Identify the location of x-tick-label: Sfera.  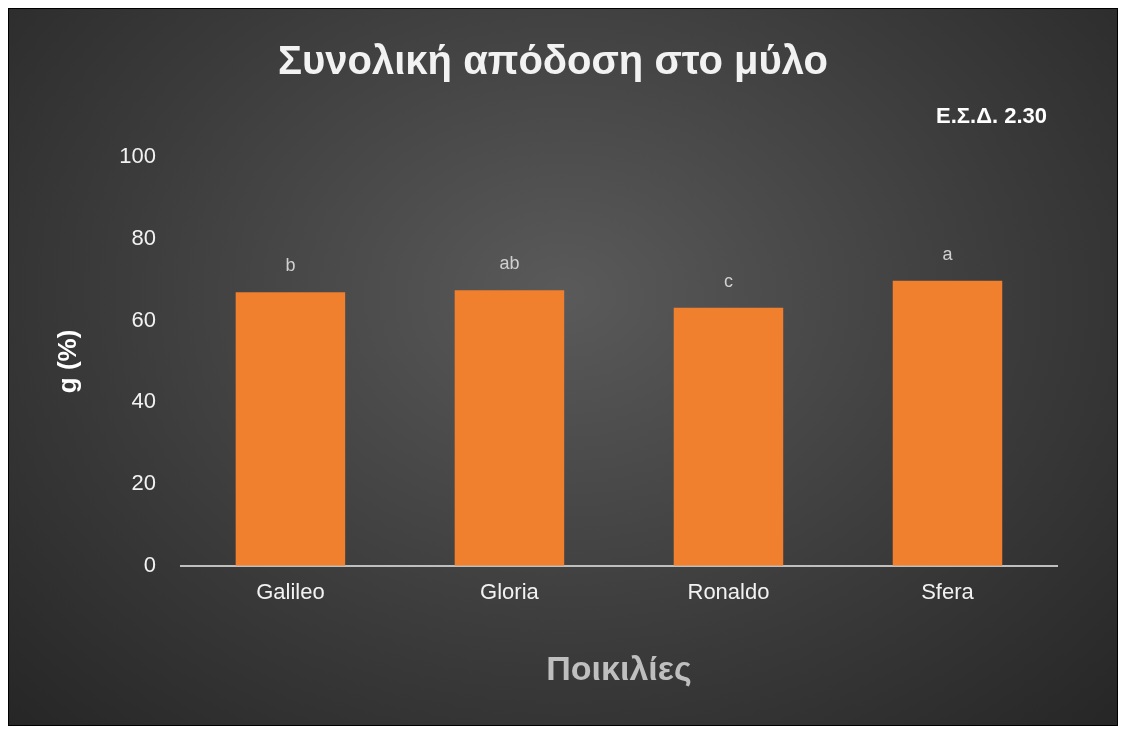
(948, 592).